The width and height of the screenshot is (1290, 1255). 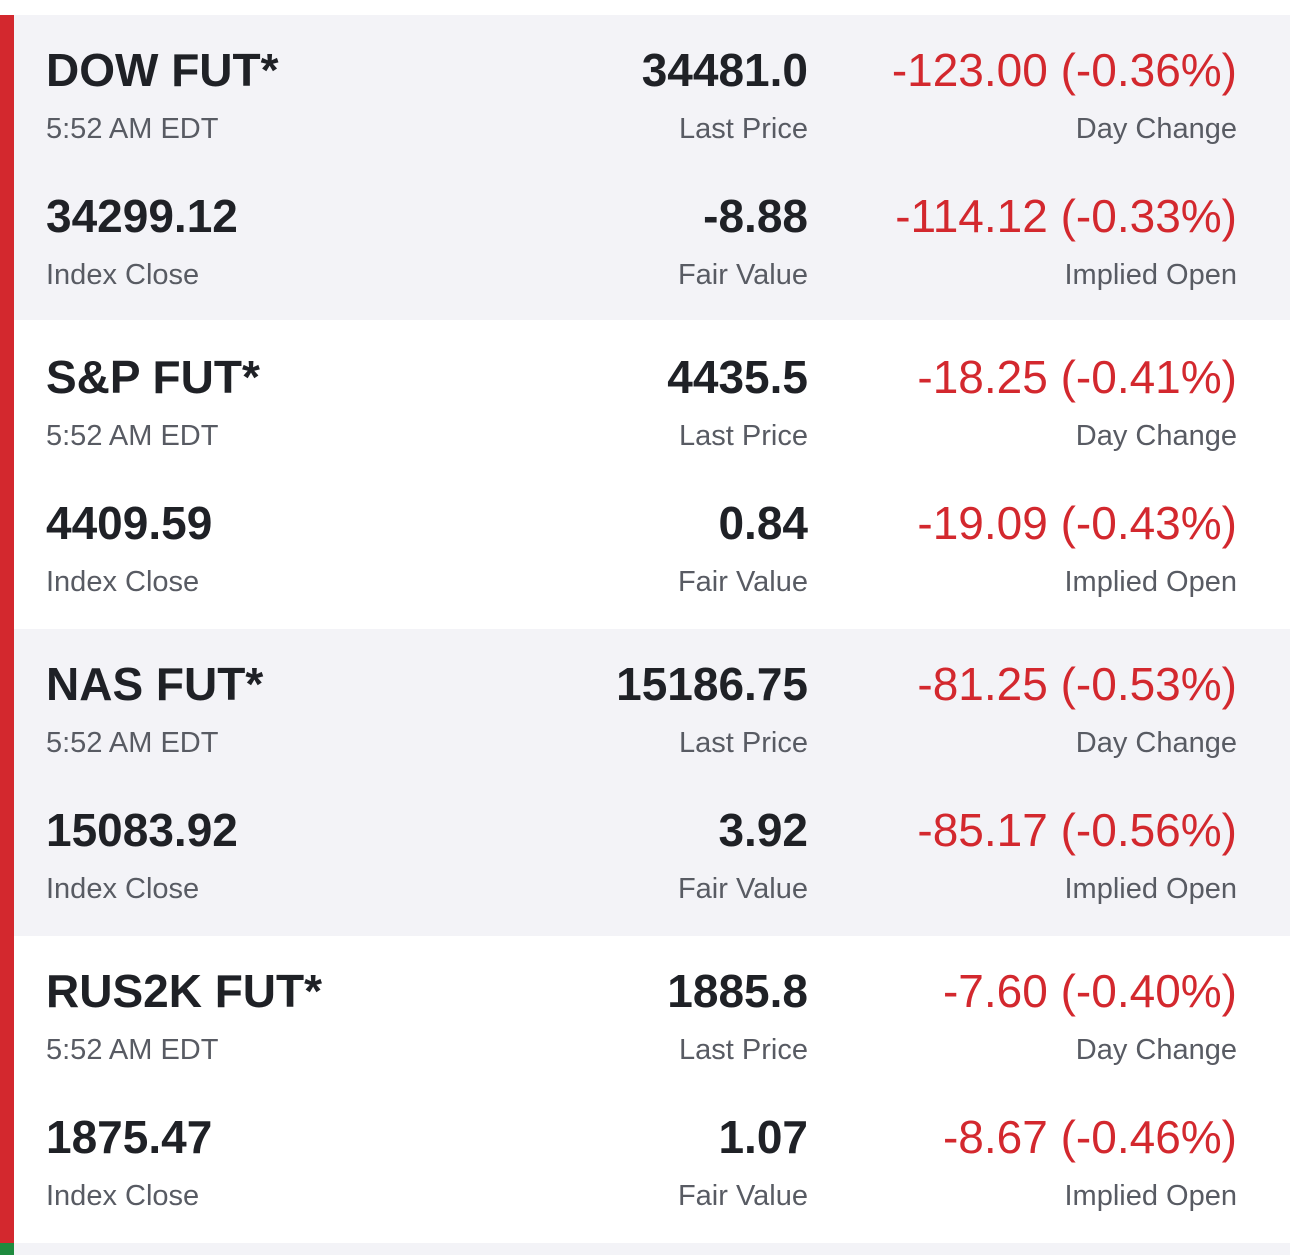 I want to click on symbol-name: DOW FUT*, so click(x=162, y=70).